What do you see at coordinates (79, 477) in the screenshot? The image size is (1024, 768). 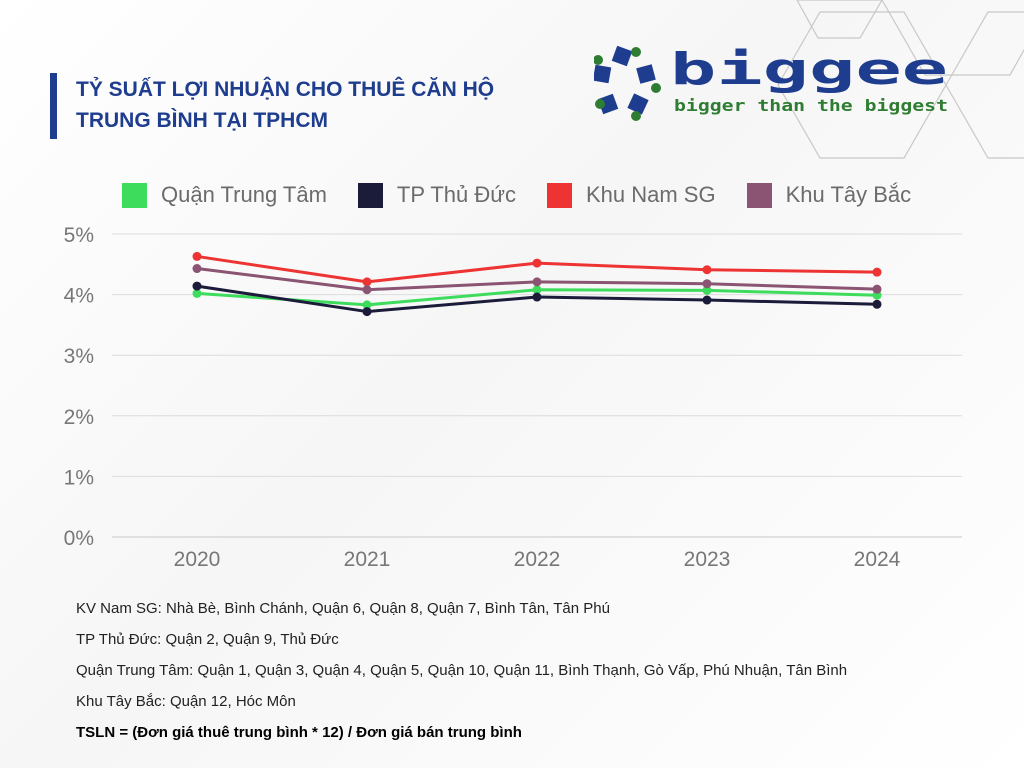 I see `y-tick-label: 1%` at bounding box center [79, 477].